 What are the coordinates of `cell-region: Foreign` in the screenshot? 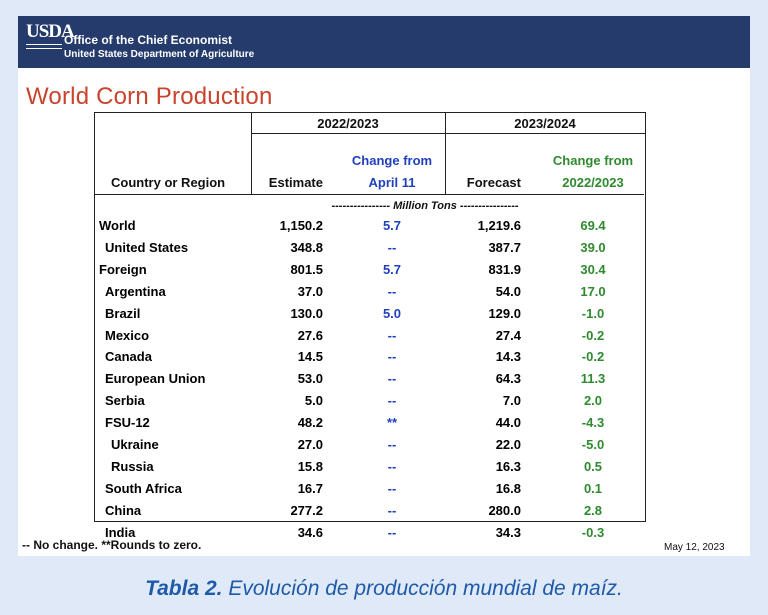 It's located at (123, 269).